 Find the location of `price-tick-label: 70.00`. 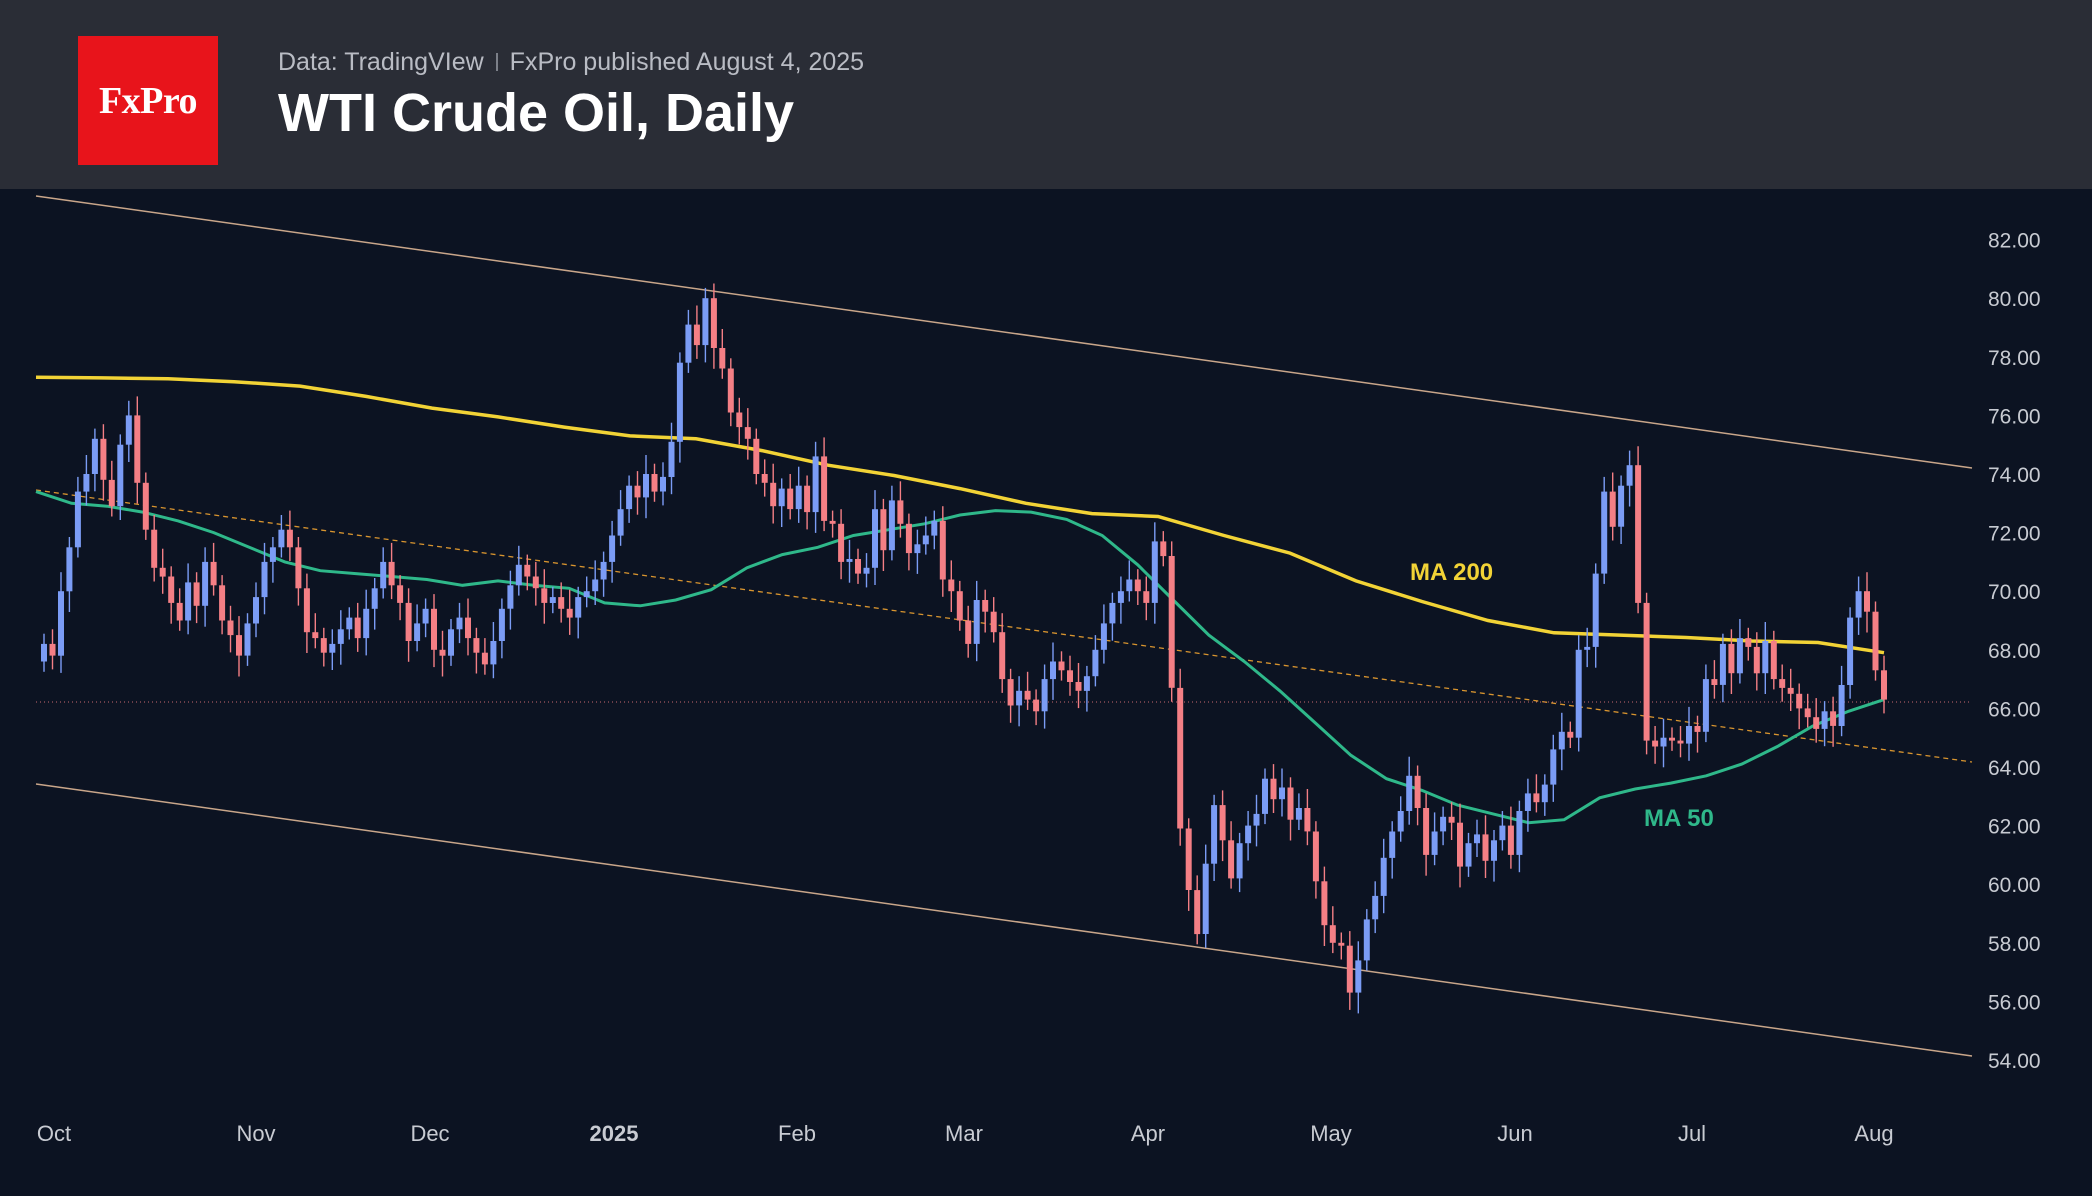

price-tick-label: 70.00 is located at coordinates (2014, 592).